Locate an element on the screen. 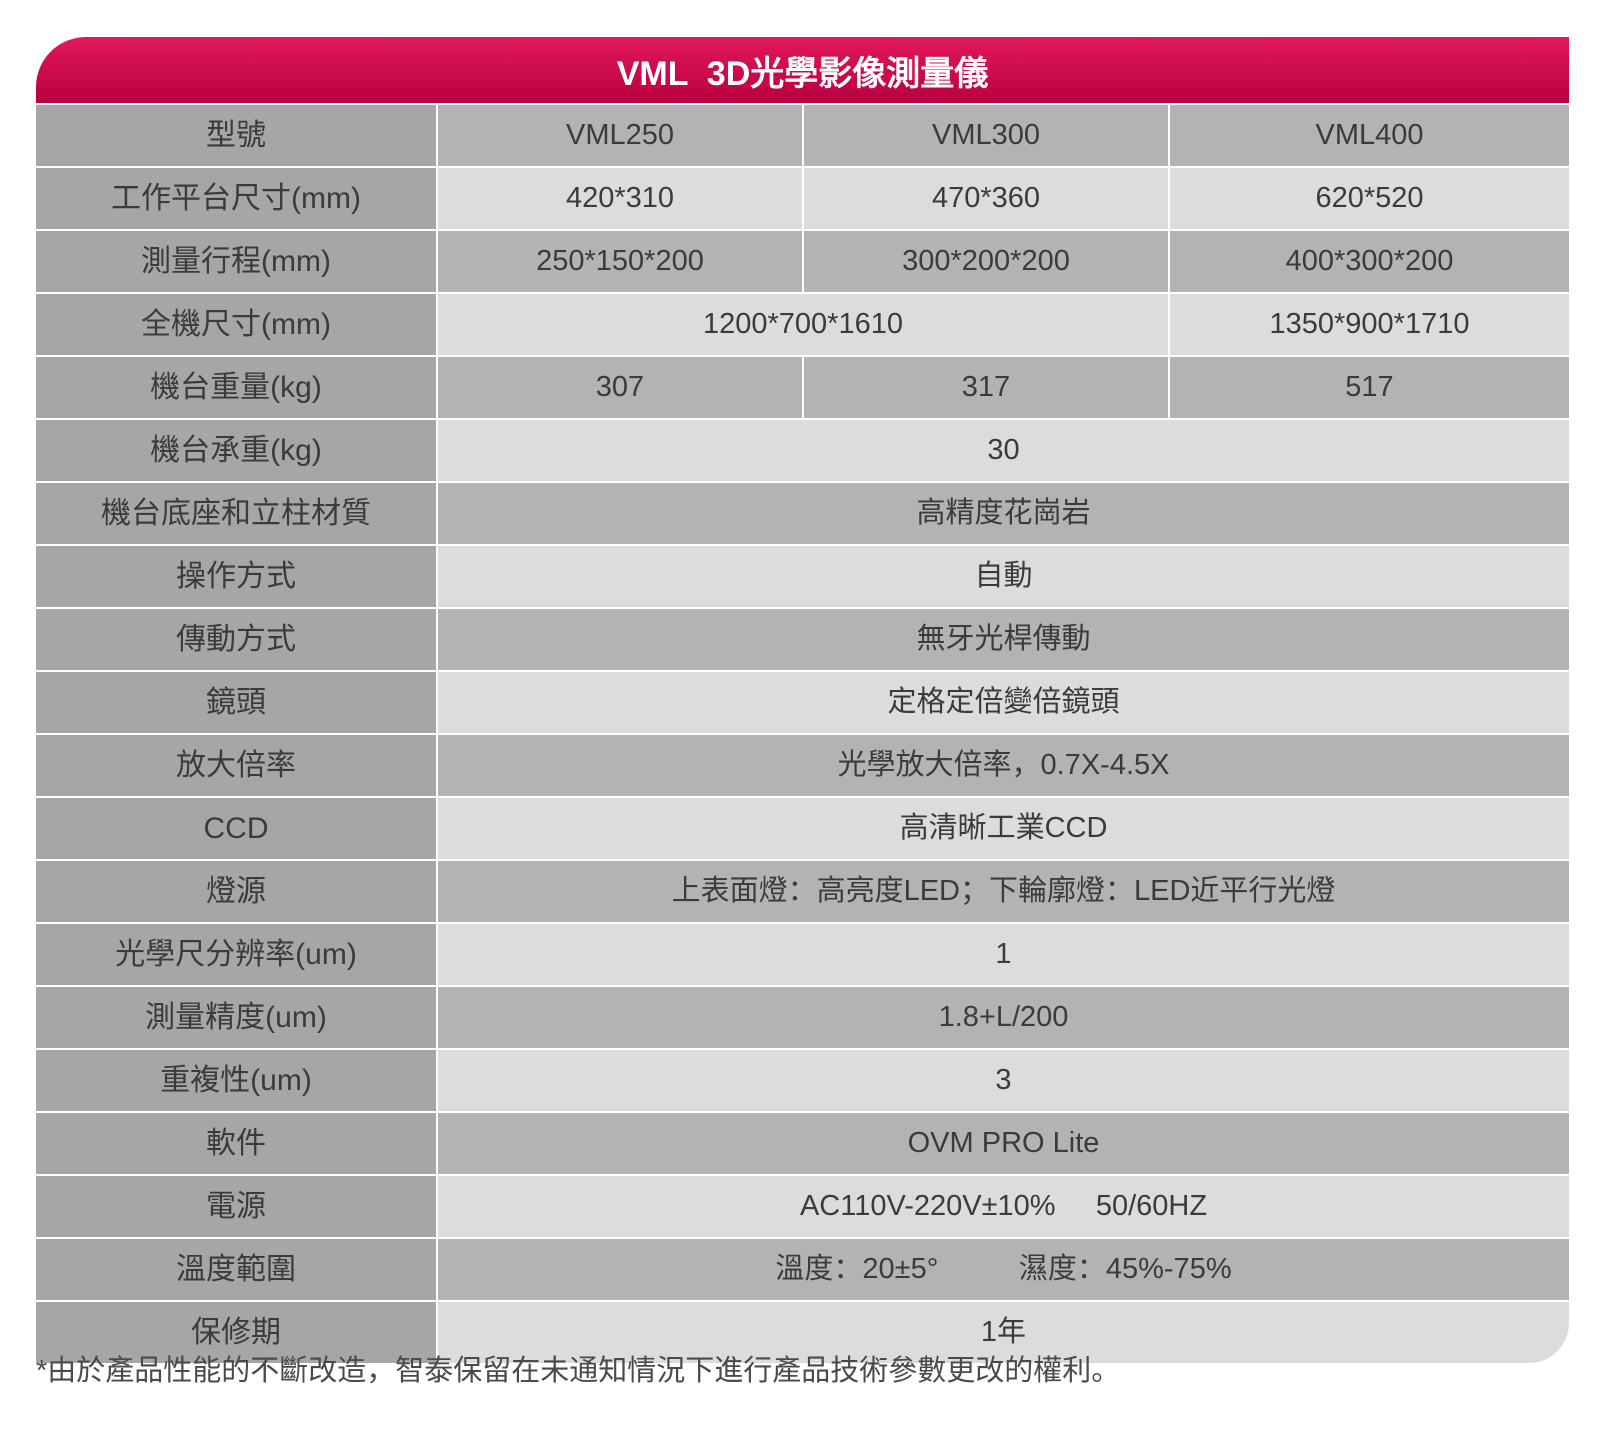  table-row: 操作方式 自動 is located at coordinates (802, 576).